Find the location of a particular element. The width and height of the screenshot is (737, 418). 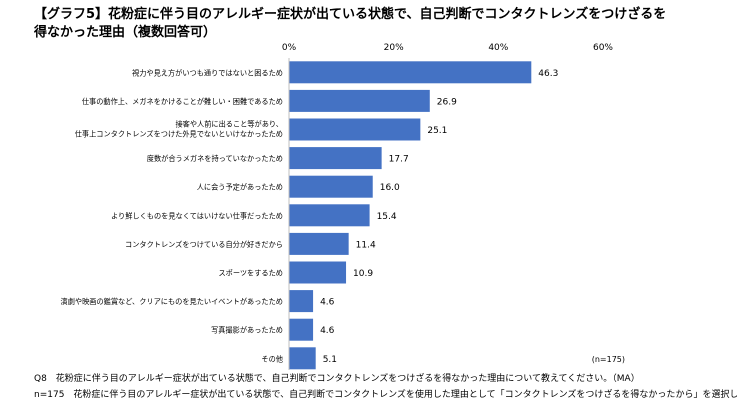

value-label: 5.1 is located at coordinates (330, 360).